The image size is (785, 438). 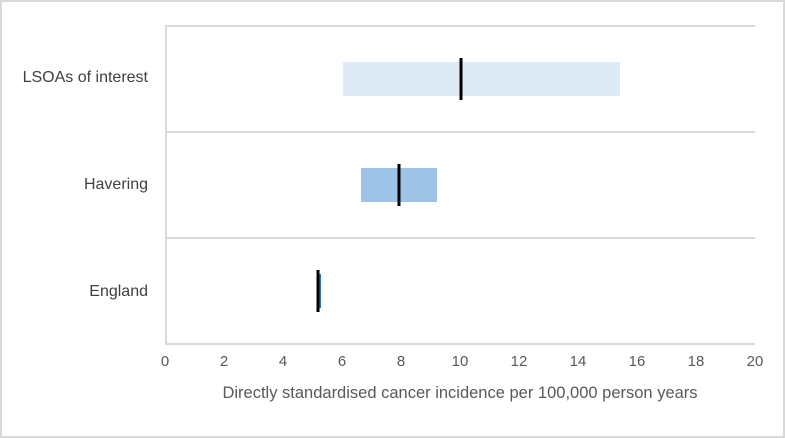 What do you see at coordinates (75, 185) in the screenshot?
I see `y-axis-category-labels: LSOAs of interest Havering England` at bounding box center [75, 185].